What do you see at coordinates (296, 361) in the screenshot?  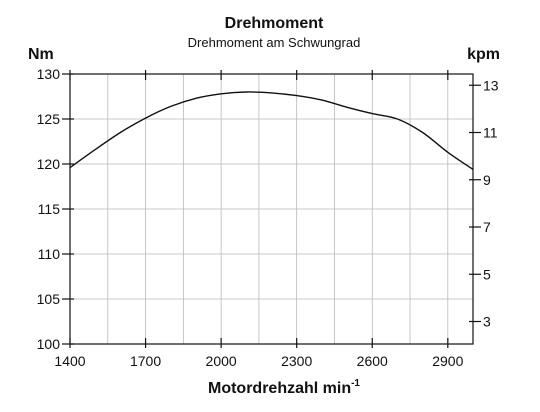 I see `x-tick-label: 2300` at bounding box center [296, 361].